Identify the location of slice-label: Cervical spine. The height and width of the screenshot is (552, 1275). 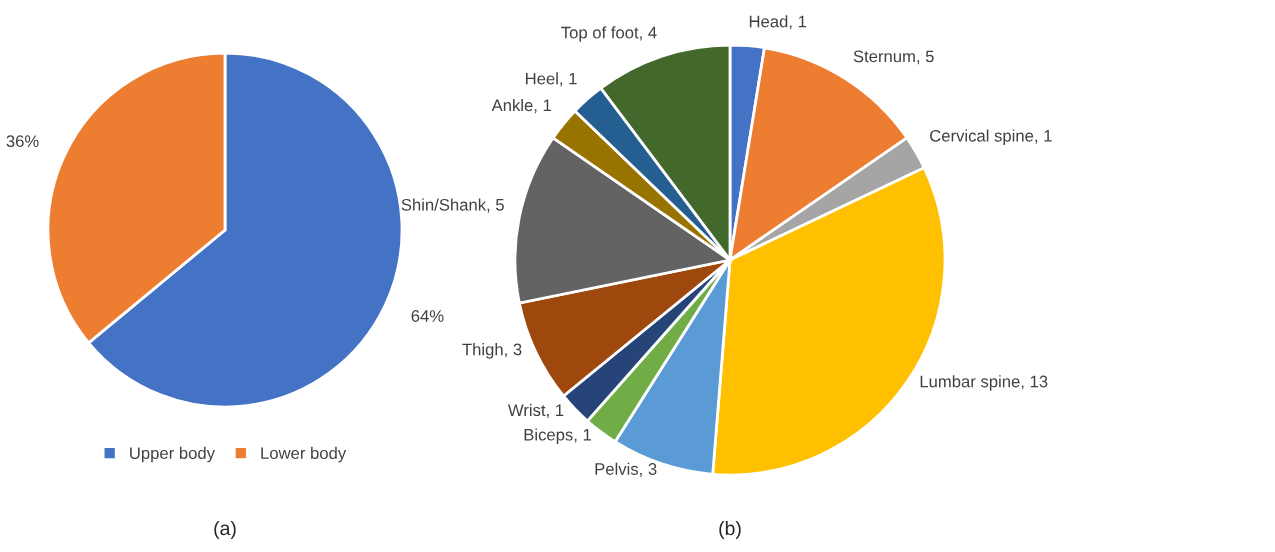
(982, 137).